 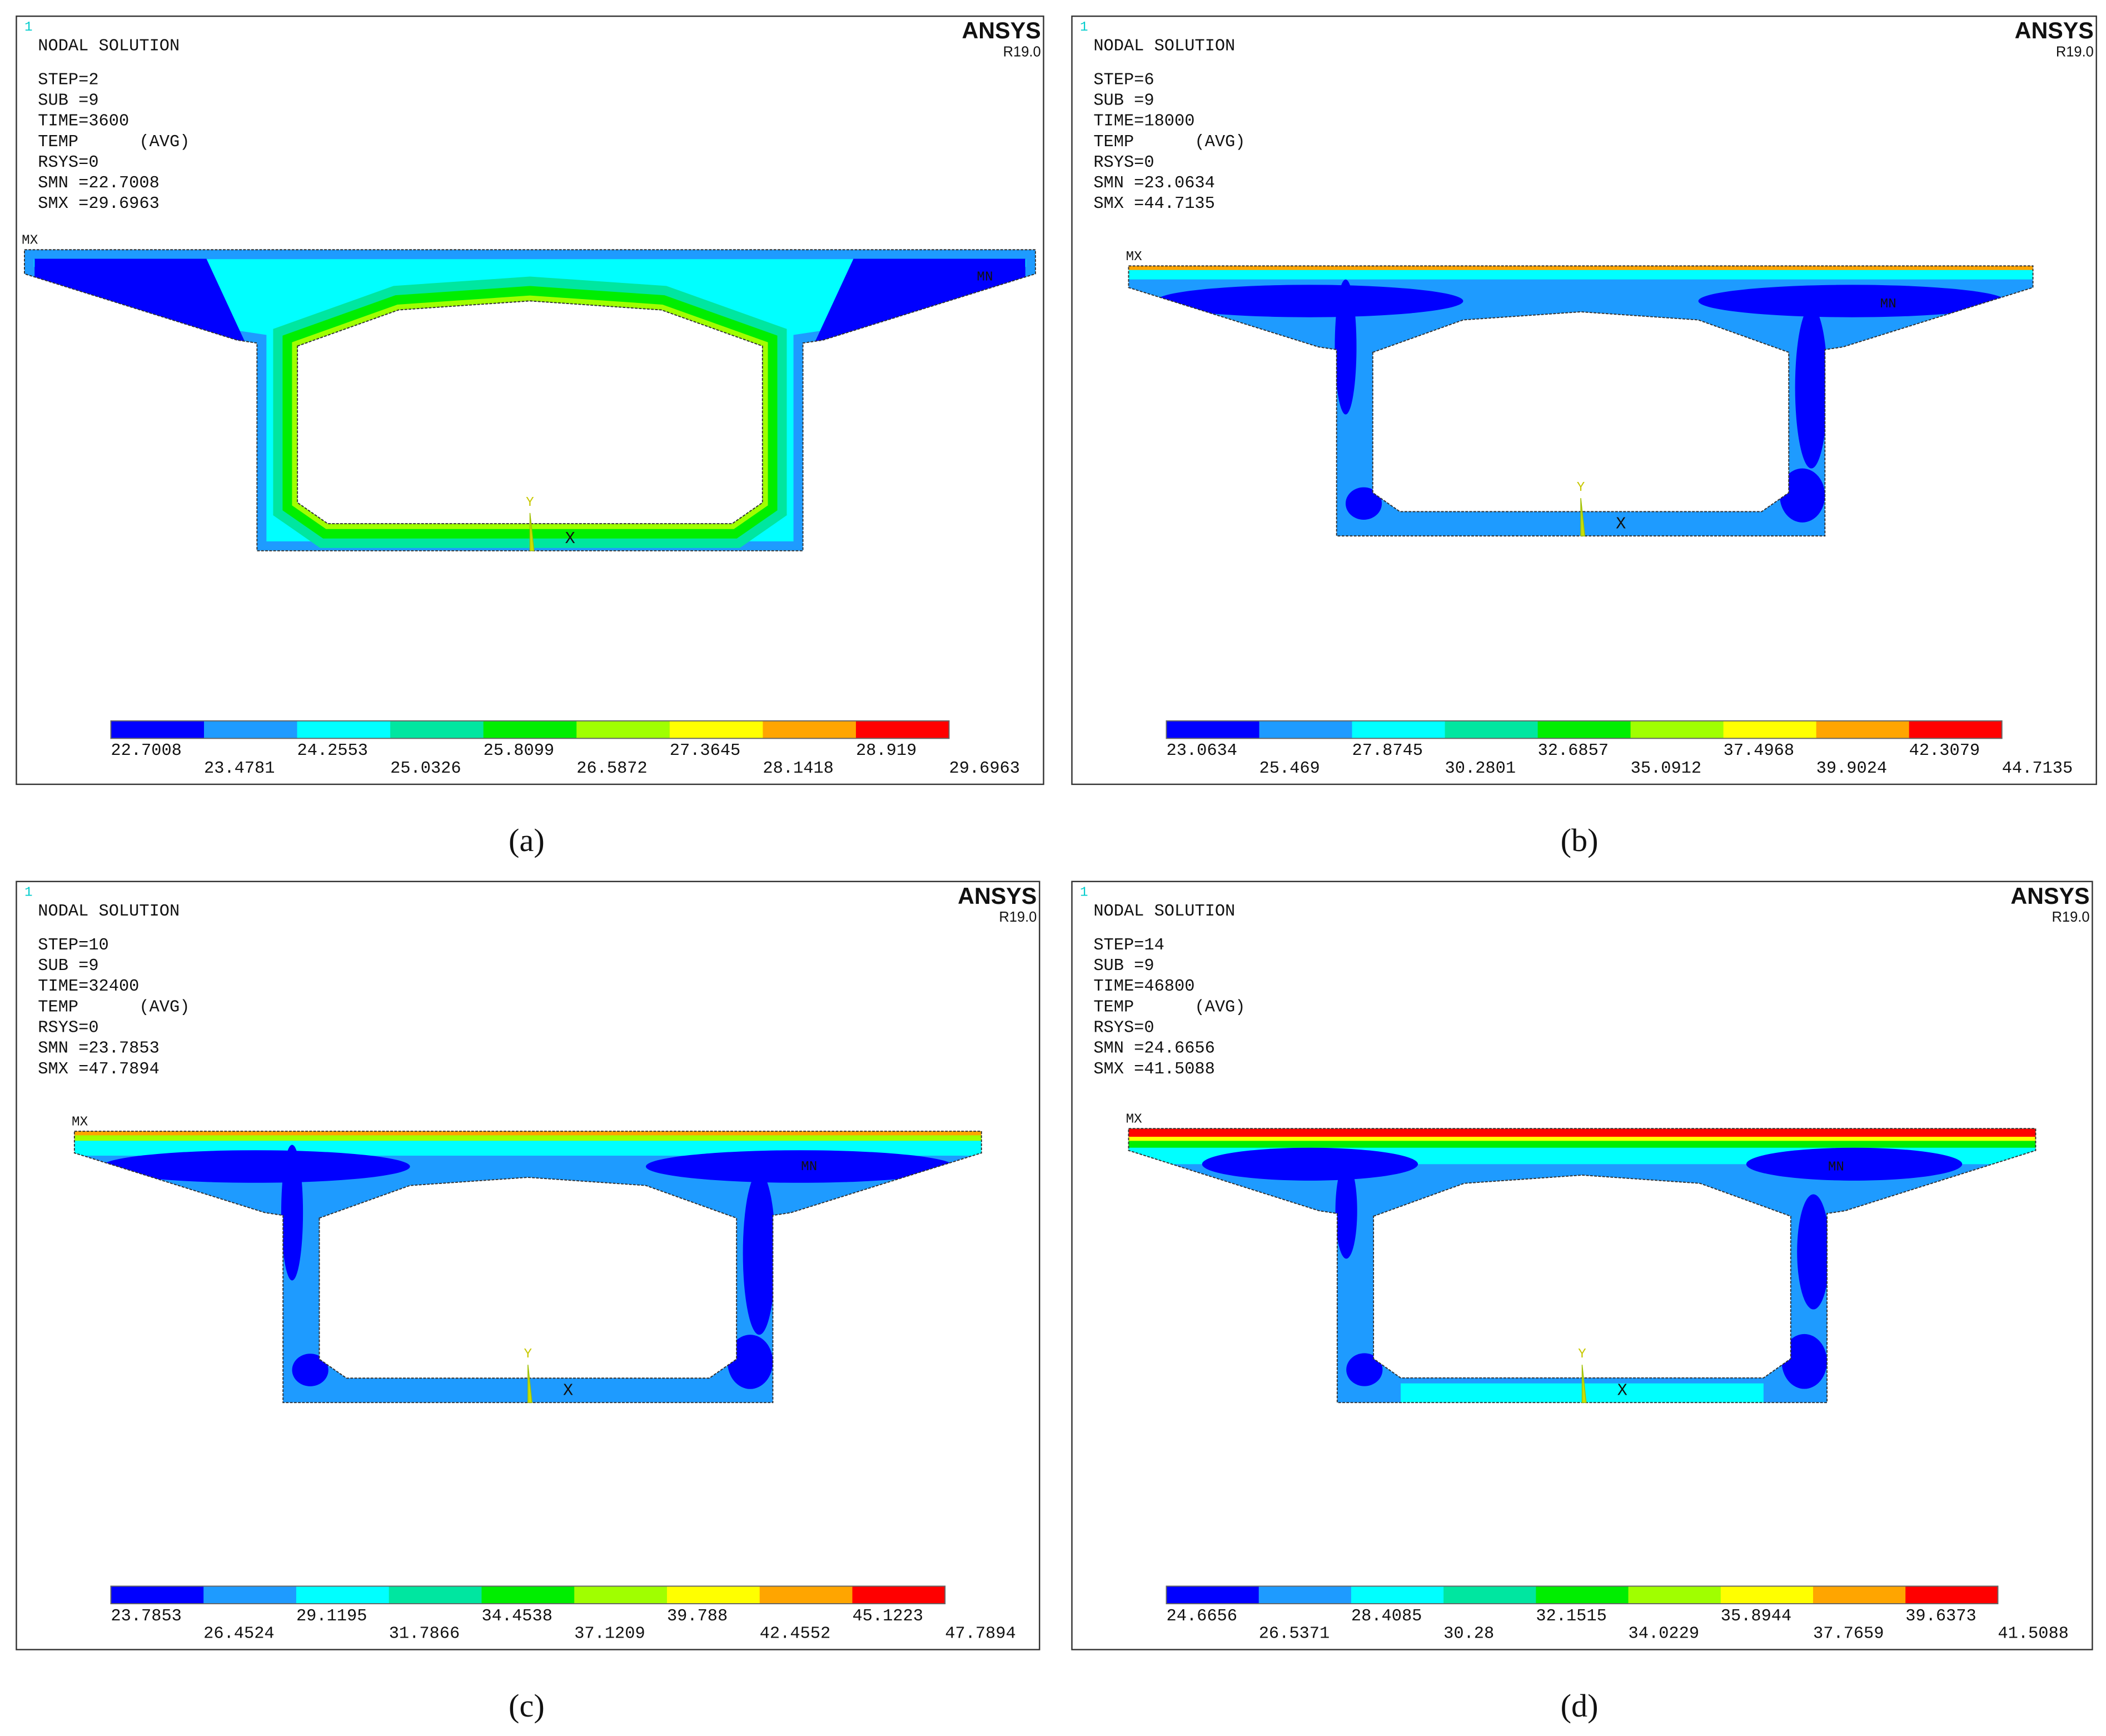 I want to click on legend-label: 30.28, so click(x=1468, y=1633).